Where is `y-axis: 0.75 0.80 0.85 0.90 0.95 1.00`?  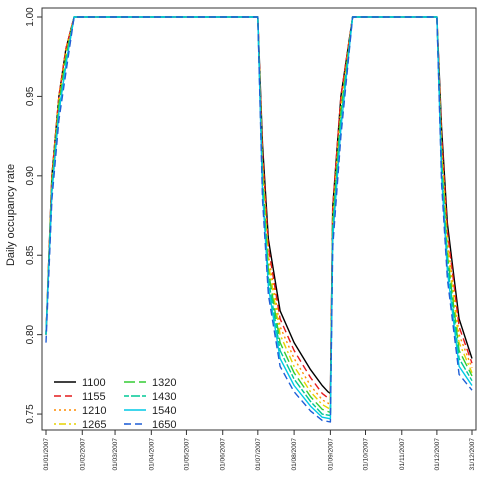 y-axis: 0.75 0.80 0.85 0.90 0.95 1.00 is located at coordinates (33, 215).